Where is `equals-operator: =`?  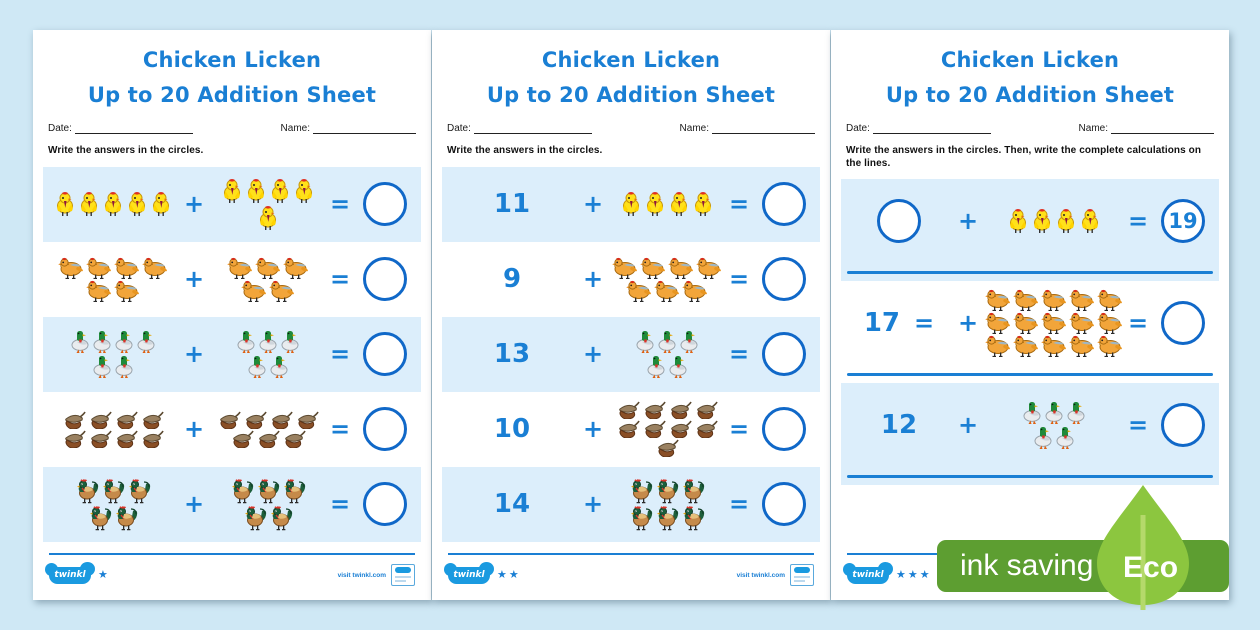
equals-operator: = is located at coordinates (340, 279).